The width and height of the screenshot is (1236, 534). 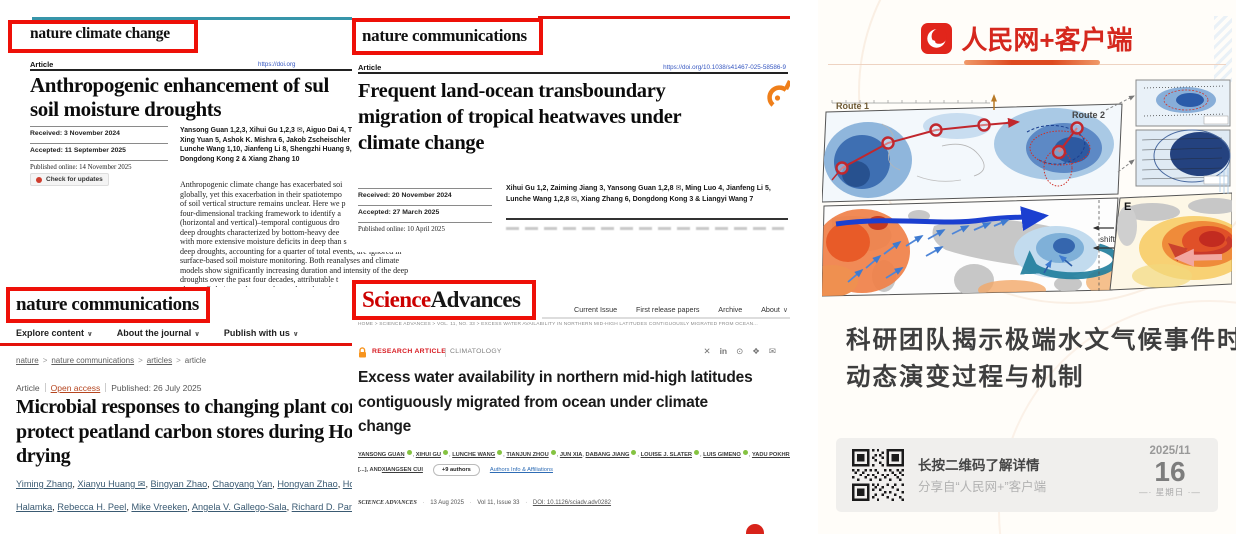 What do you see at coordinates (239, 507) in the screenshot?
I see `author-link: Angela V. Gallego-Sala` at bounding box center [239, 507].